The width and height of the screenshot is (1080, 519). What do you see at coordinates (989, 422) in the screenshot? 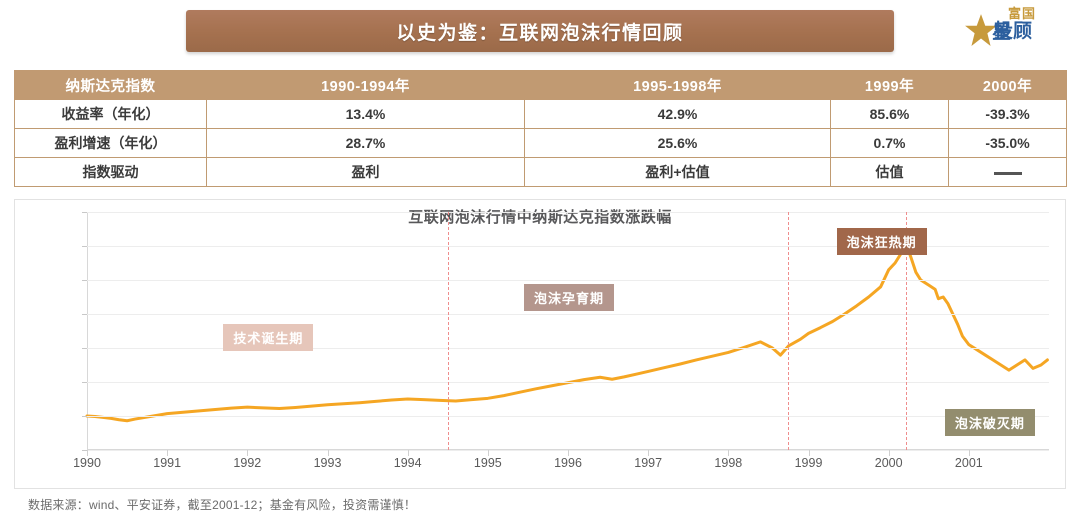
I see `phase-annotation-burst: 泡沫破灭期` at bounding box center [989, 422].